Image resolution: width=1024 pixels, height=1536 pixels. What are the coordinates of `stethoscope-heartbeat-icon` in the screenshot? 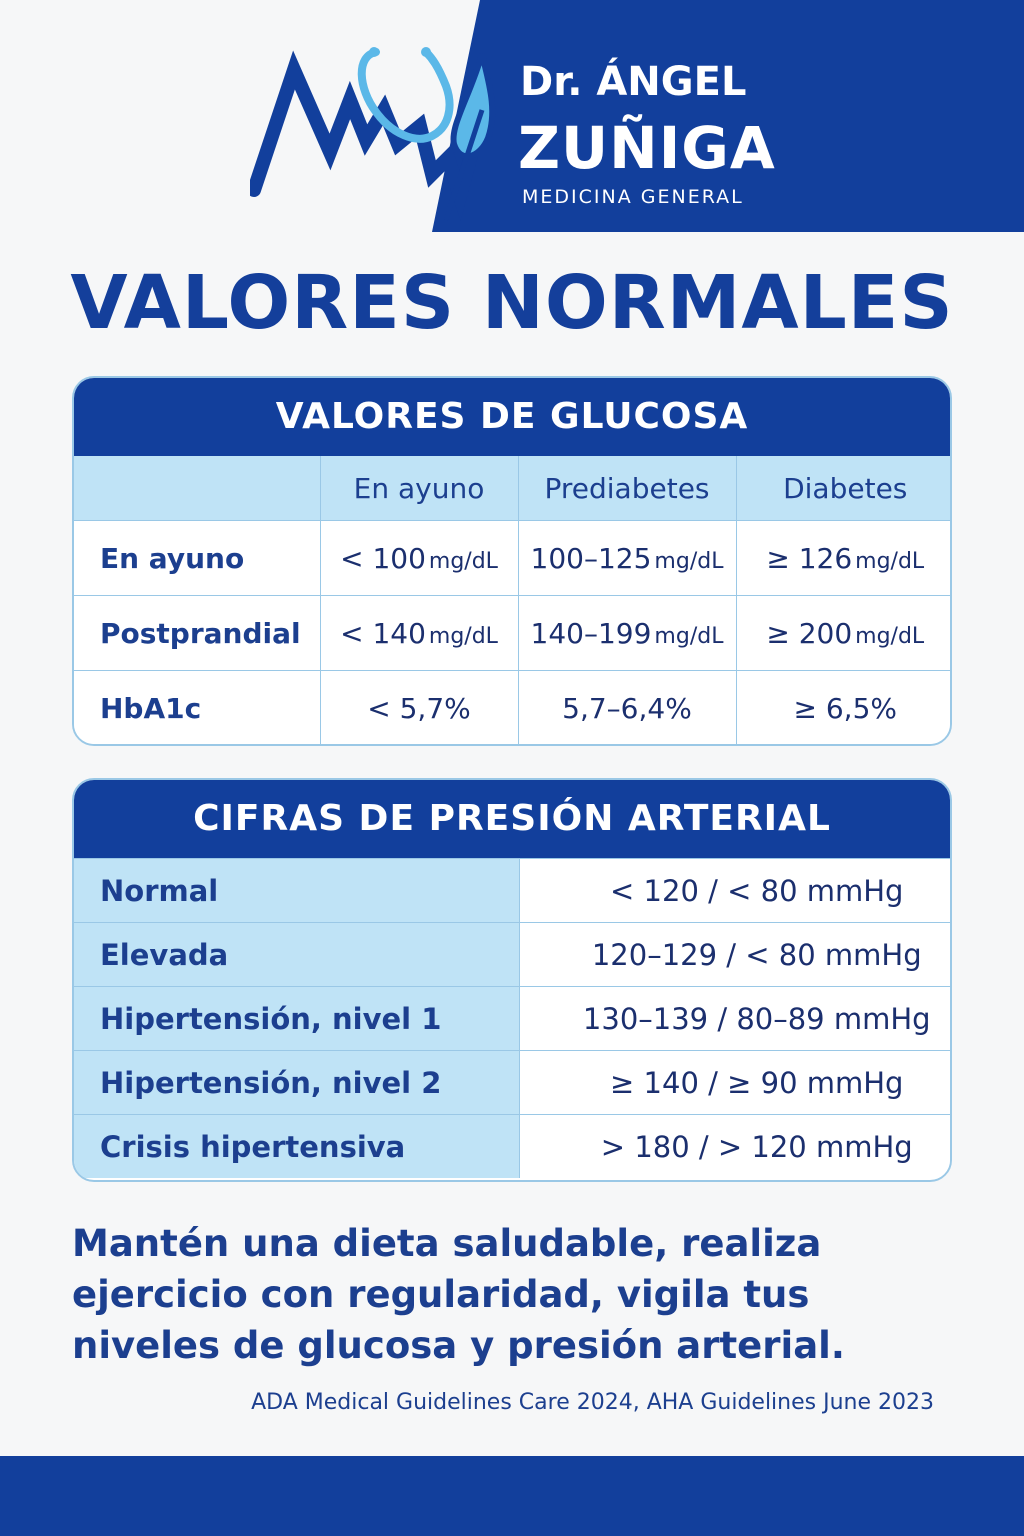 It's located at (373, 131).